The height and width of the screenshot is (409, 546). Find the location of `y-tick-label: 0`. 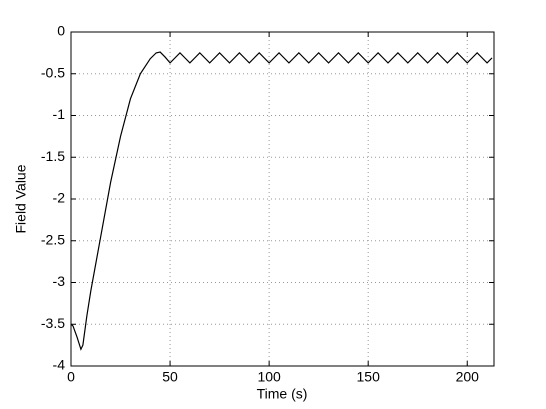

y-tick-label: 0 is located at coordinates (61, 31).